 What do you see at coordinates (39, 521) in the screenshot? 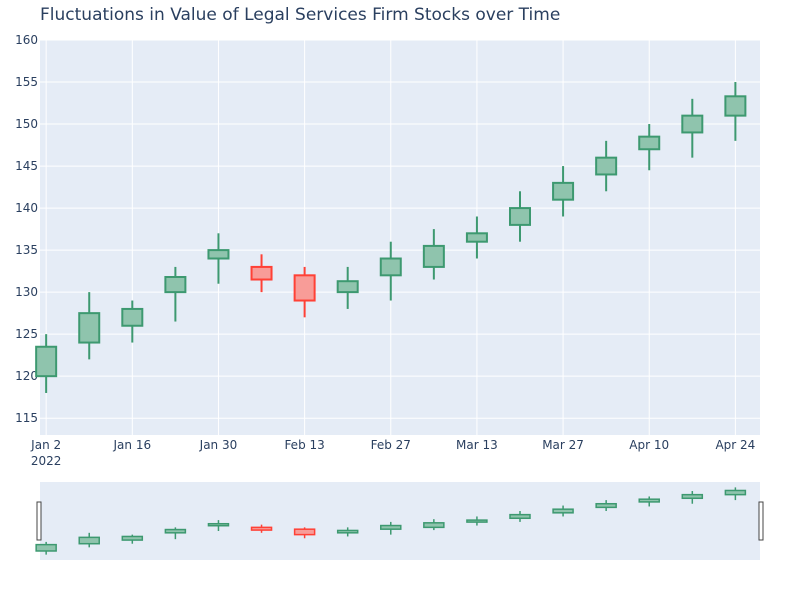
I see `rangeslider-handle-left` at bounding box center [39, 521].